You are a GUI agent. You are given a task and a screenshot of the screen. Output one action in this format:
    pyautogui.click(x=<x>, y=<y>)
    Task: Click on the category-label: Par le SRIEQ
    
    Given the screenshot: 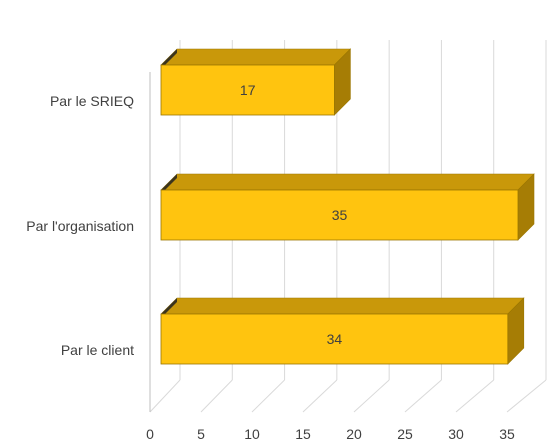 What is the action you would take?
    pyautogui.click(x=92, y=101)
    